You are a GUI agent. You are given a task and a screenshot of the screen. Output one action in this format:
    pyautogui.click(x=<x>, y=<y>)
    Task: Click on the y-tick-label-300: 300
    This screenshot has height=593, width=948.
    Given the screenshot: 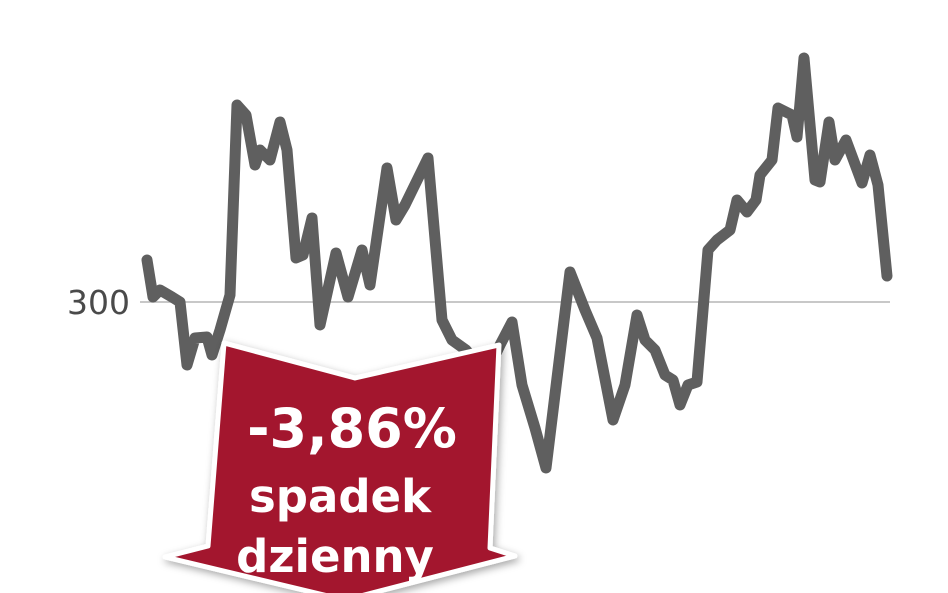 What is the action you would take?
    pyautogui.click(x=98, y=302)
    